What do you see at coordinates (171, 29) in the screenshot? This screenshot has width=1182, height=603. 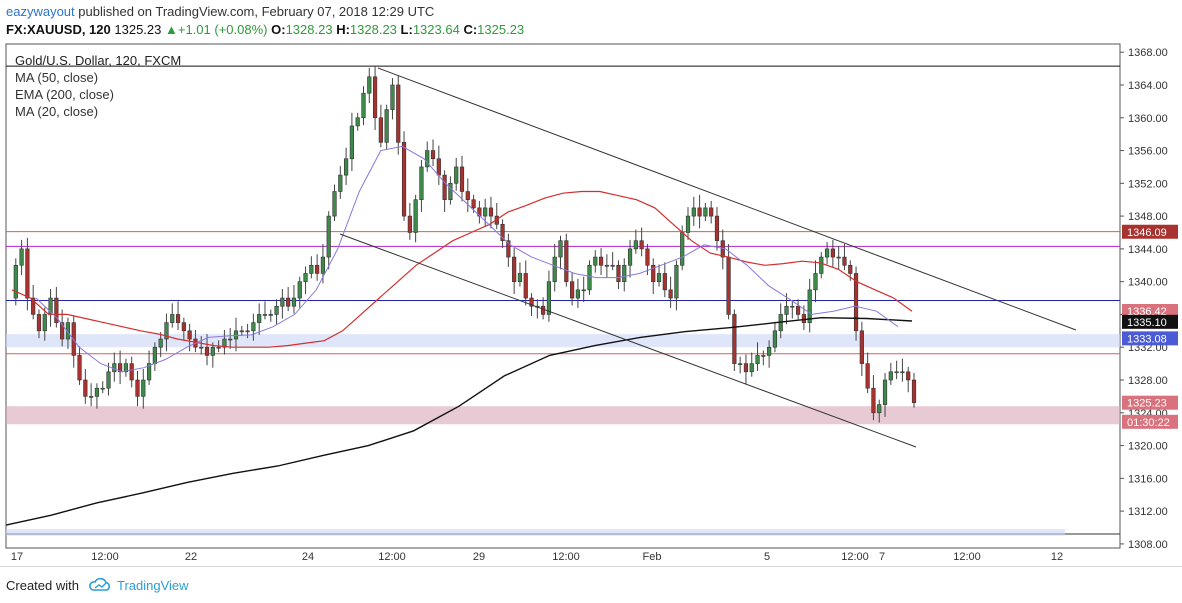 I see `up-arrow-icon: ▲` at bounding box center [171, 29].